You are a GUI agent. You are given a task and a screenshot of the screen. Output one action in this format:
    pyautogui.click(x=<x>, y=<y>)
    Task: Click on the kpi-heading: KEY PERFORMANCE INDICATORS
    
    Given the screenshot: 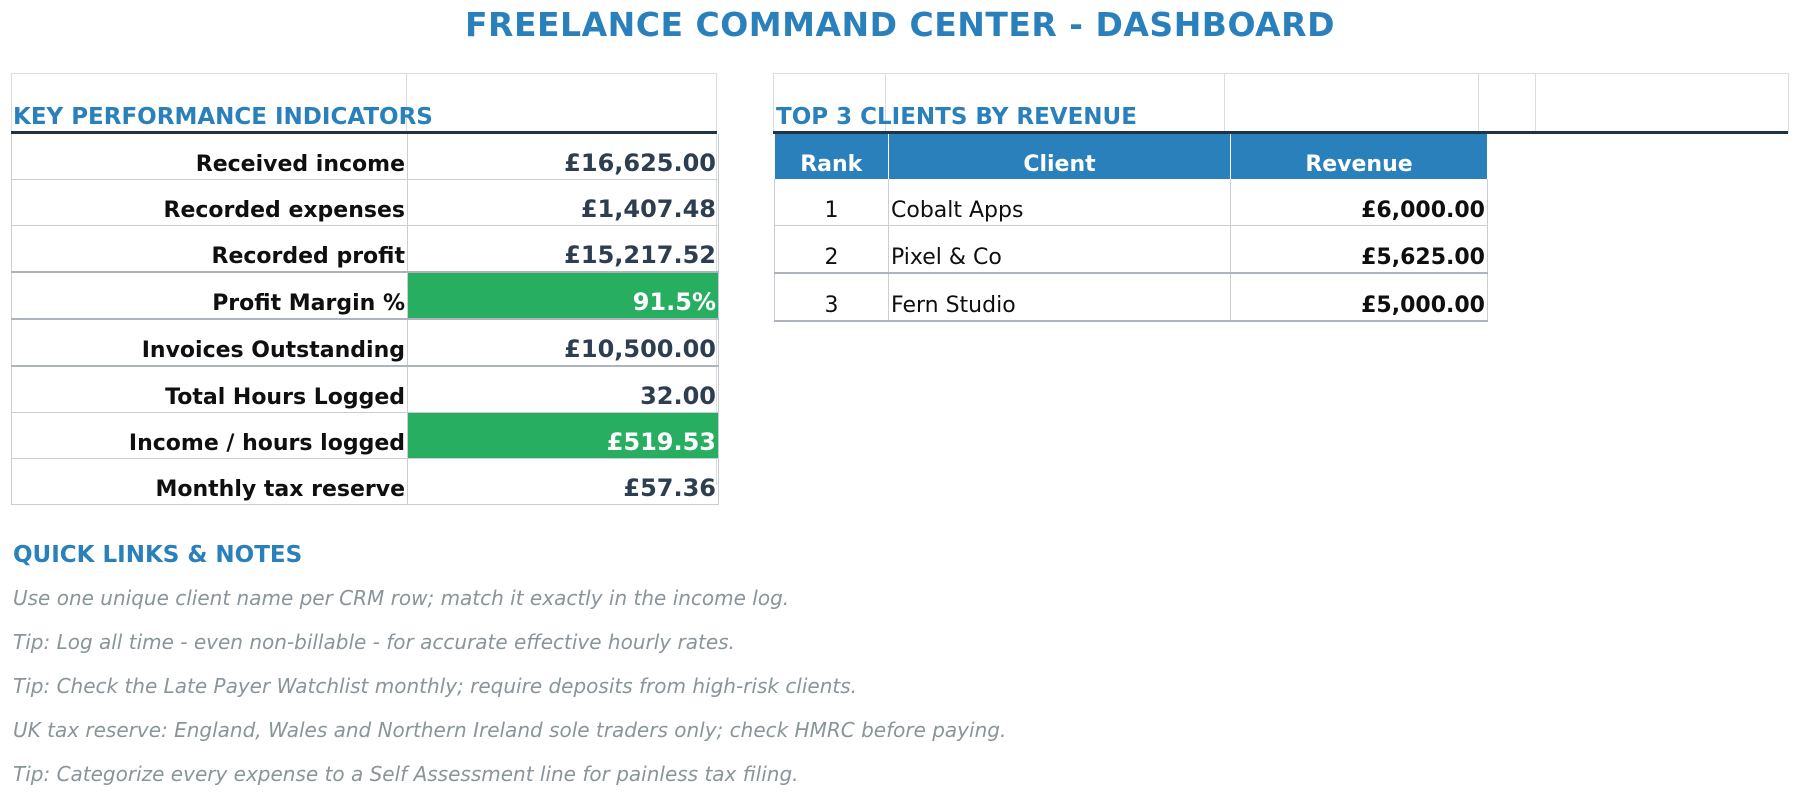 What is the action you would take?
    pyautogui.click(x=223, y=117)
    